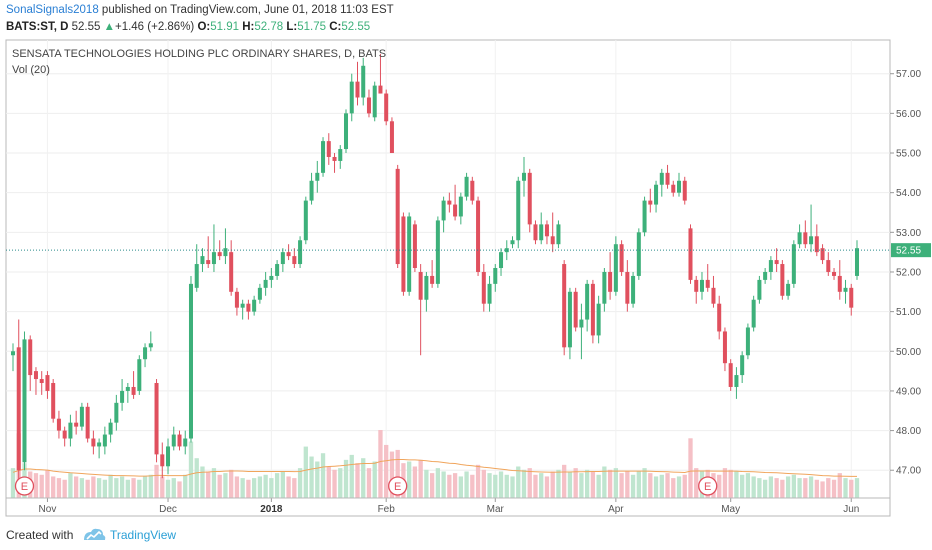 This screenshot has width=932, height=550. What do you see at coordinates (908, 114) in the screenshot?
I see `y-tick-label: 56.00` at bounding box center [908, 114].